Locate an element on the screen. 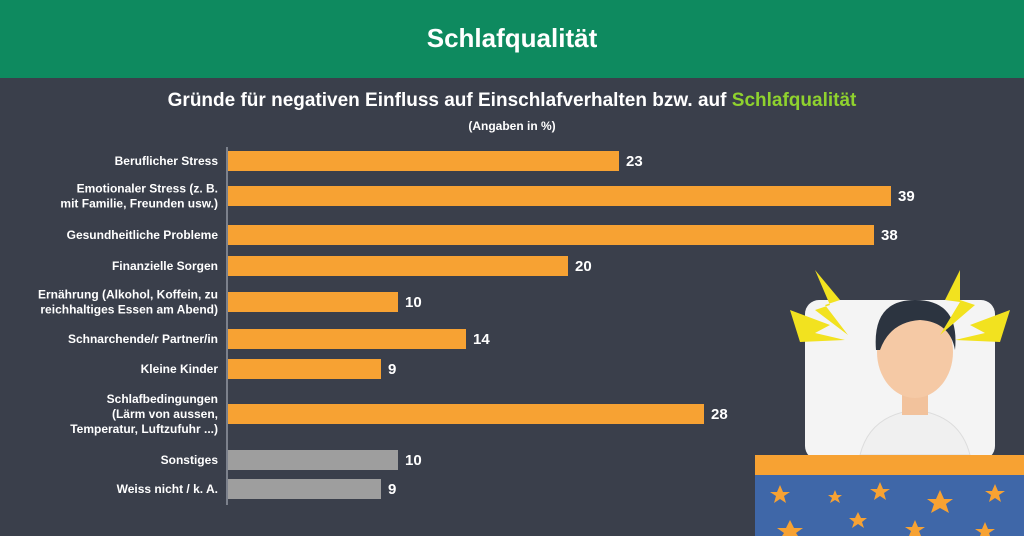 The width and height of the screenshot is (1024, 536). title-highlight: Schlafqualität is located at coordinates (794, 100).